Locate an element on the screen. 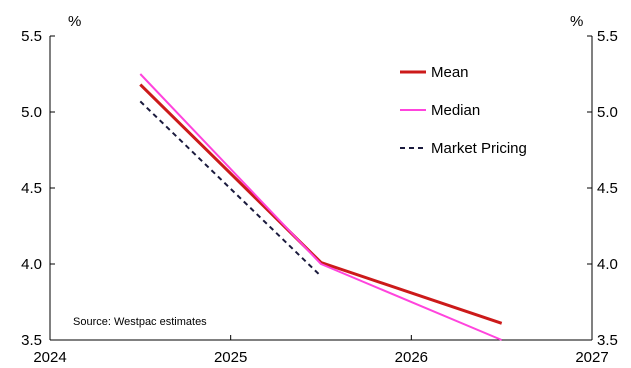 Image resolution: width=631 pixels, height=368 pixels. legend-label-market-pricing: Market Pricing is located at coordinates (479, 148).